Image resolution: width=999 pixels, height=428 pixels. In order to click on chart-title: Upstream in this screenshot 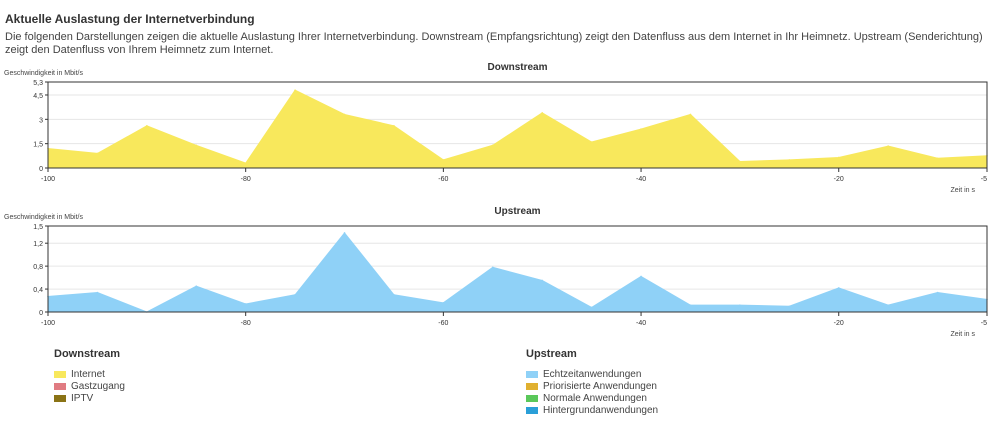, I will do `click(517, 211)`.